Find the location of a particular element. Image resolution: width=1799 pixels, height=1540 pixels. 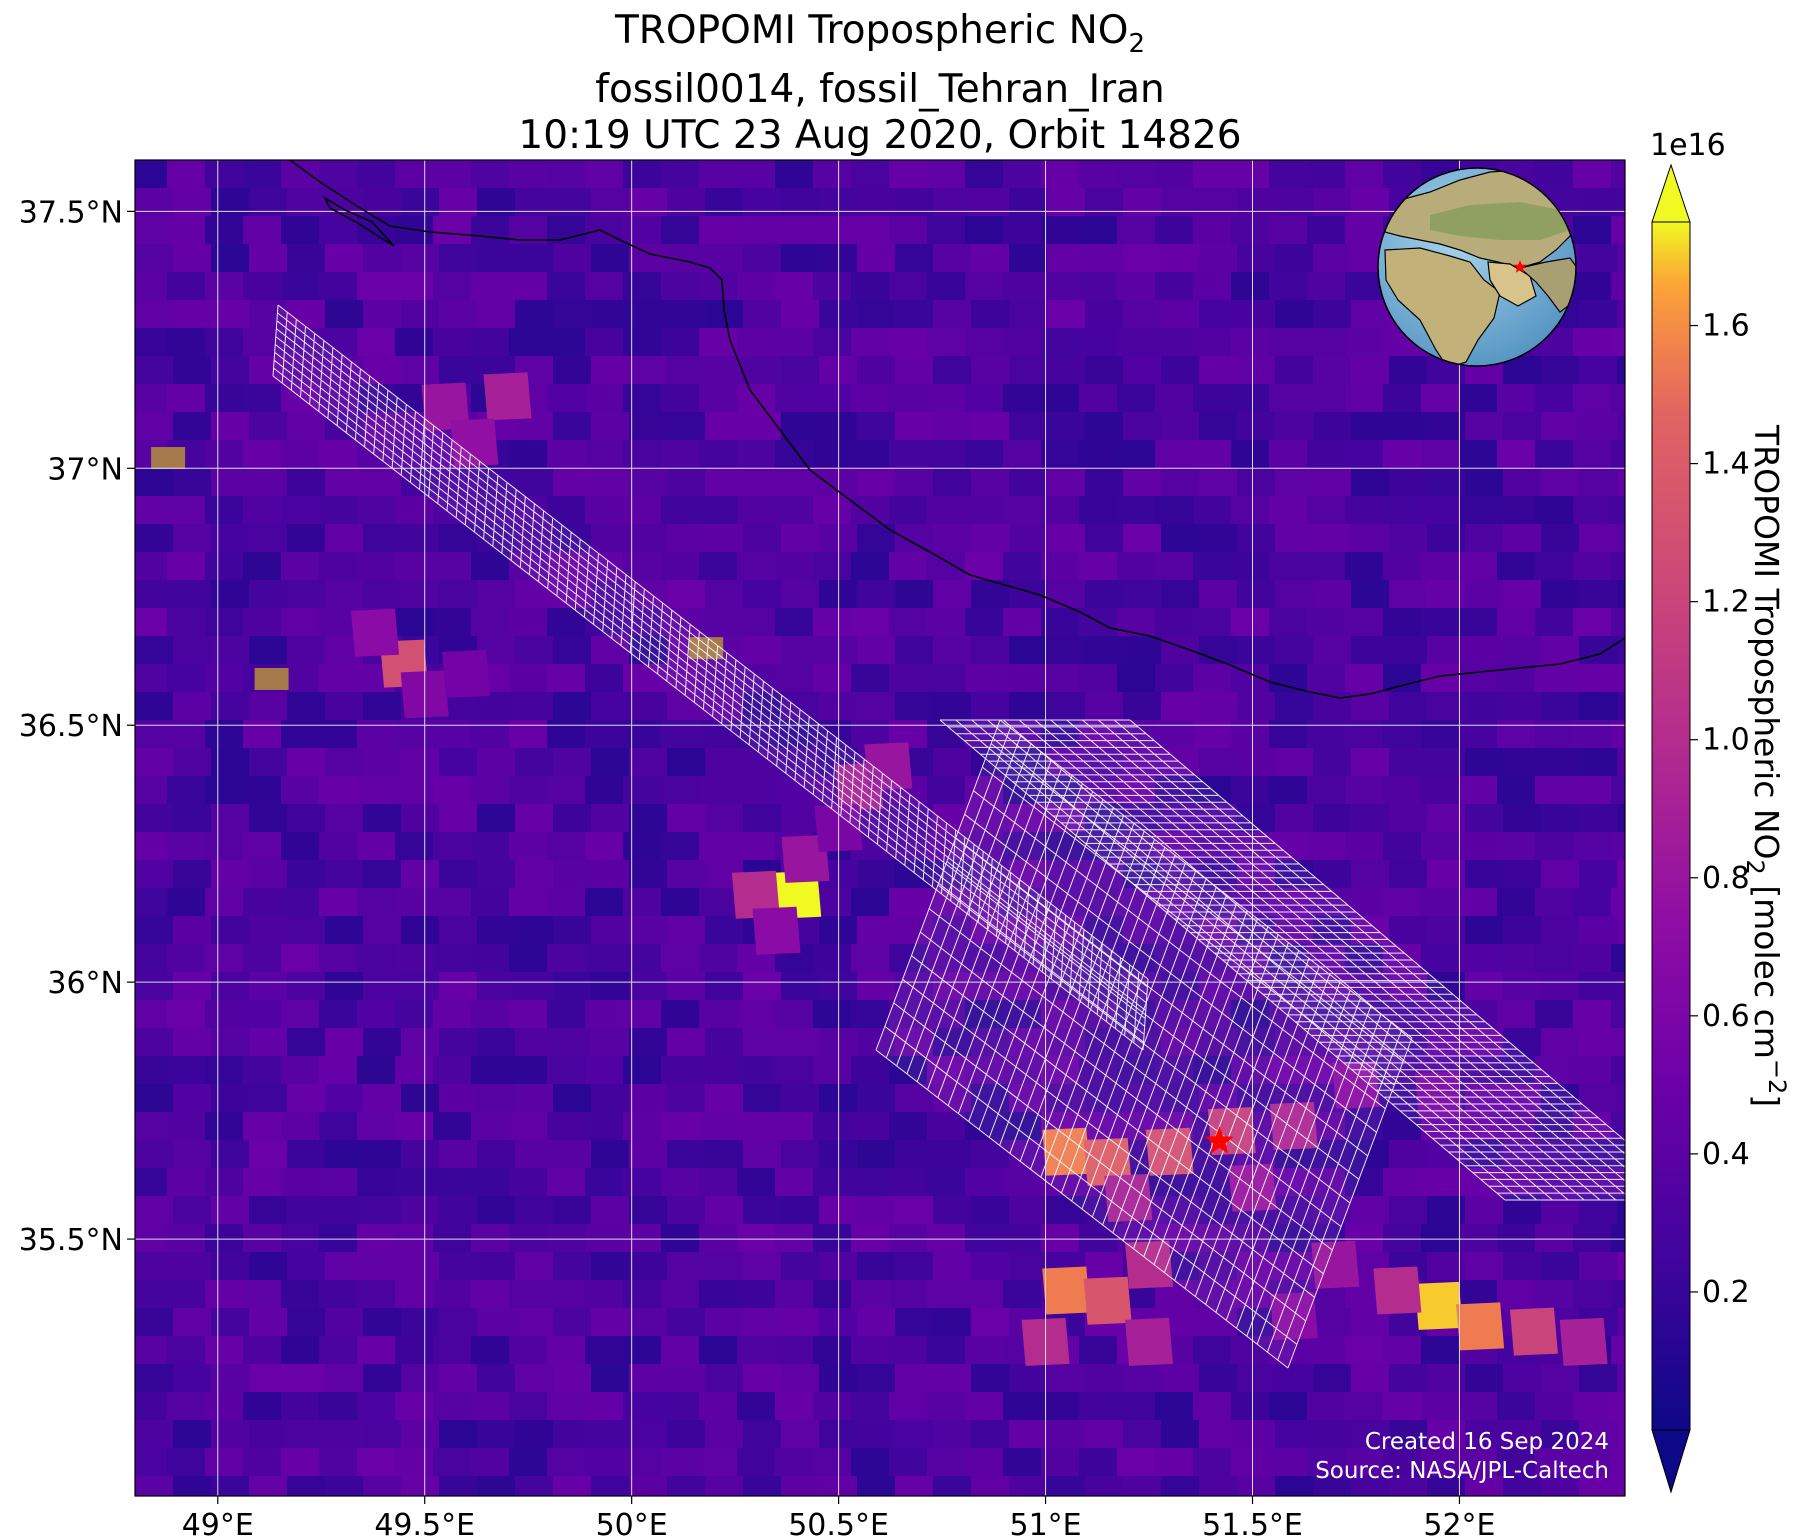

y-tick-label: 36.5°N is located at coordinates (71, 726).